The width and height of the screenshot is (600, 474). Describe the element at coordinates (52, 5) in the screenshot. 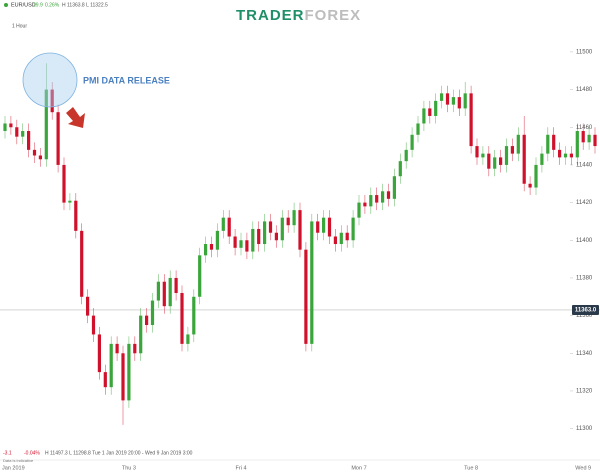

I see `change-pct: 0.26%` at that location.